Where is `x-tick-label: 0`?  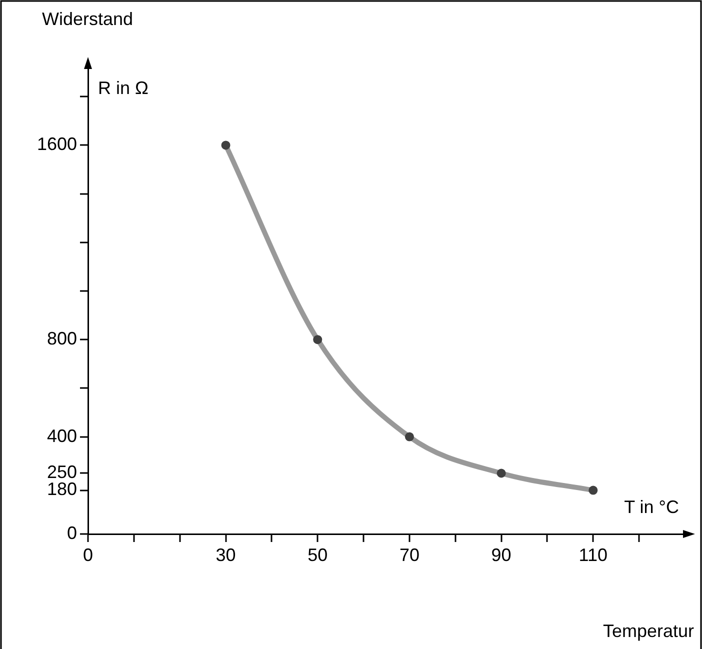
x-tick-label: 0 is located at coordinates (88, 554).